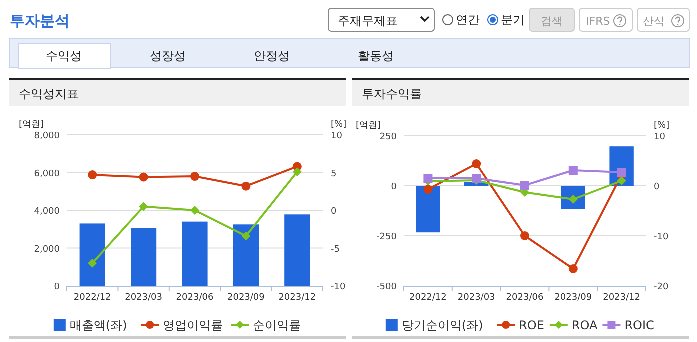  What do you see at coordinates (335, 249) in the screenshot?
I see `y2-tick-label: -5` at bounding box center [335, 249].